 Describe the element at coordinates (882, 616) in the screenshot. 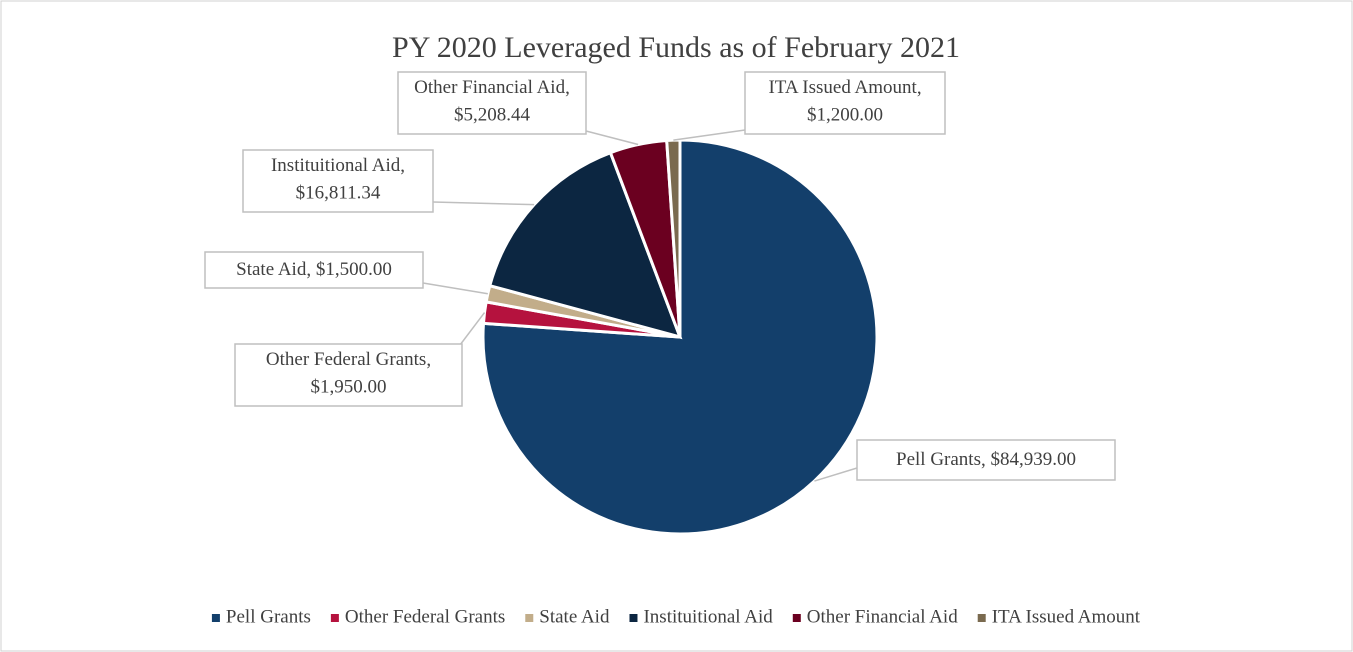

I see `legend-label: Other Financial Aid` at that location.